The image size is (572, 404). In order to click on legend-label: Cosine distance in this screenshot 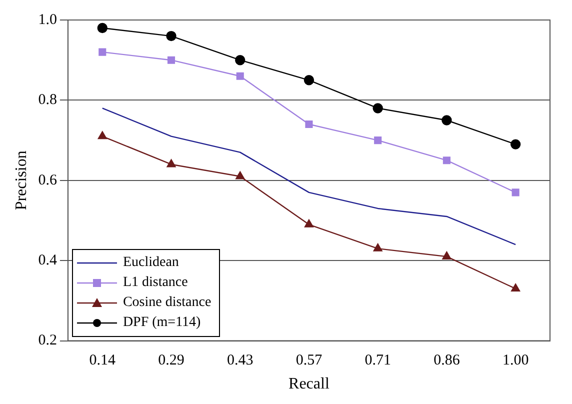, I will do `click(167, 302)`.